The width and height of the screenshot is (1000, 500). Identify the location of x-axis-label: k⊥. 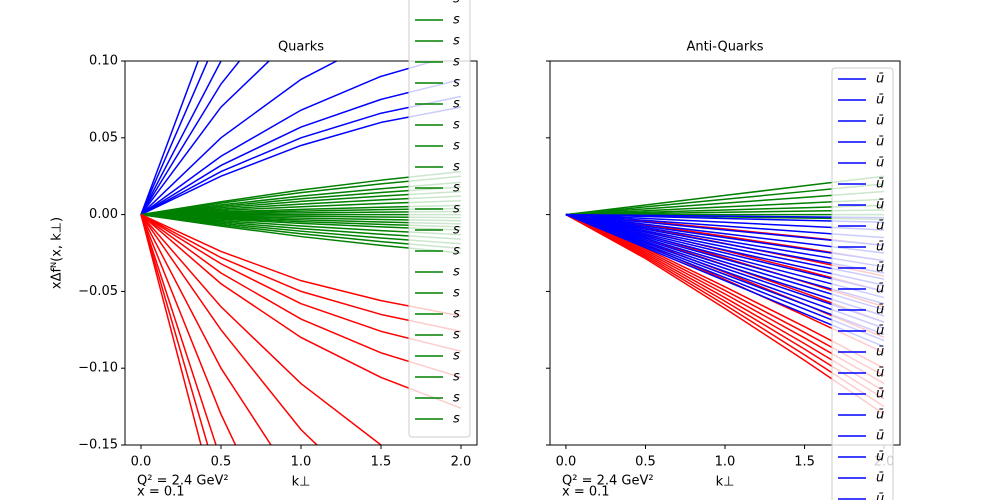
(301, 482).